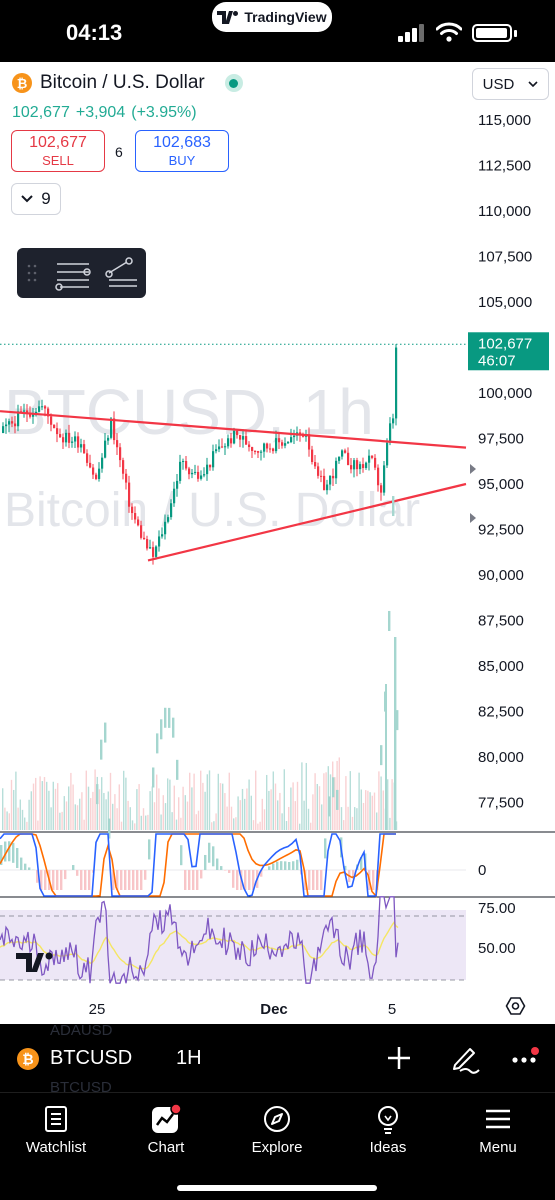 The width and height of the screenshot is (555, 1200). I want to click on ghost-symbol-above: ADAUSD, so click(81, 1030).